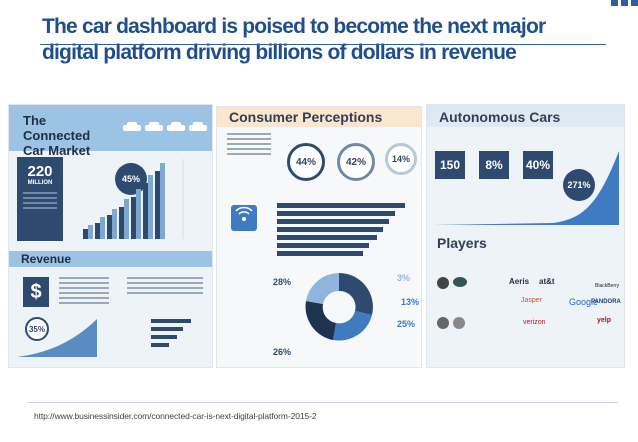 This screenshot has width=638, height=442. I want to click on car-icons, so click(165, 126).